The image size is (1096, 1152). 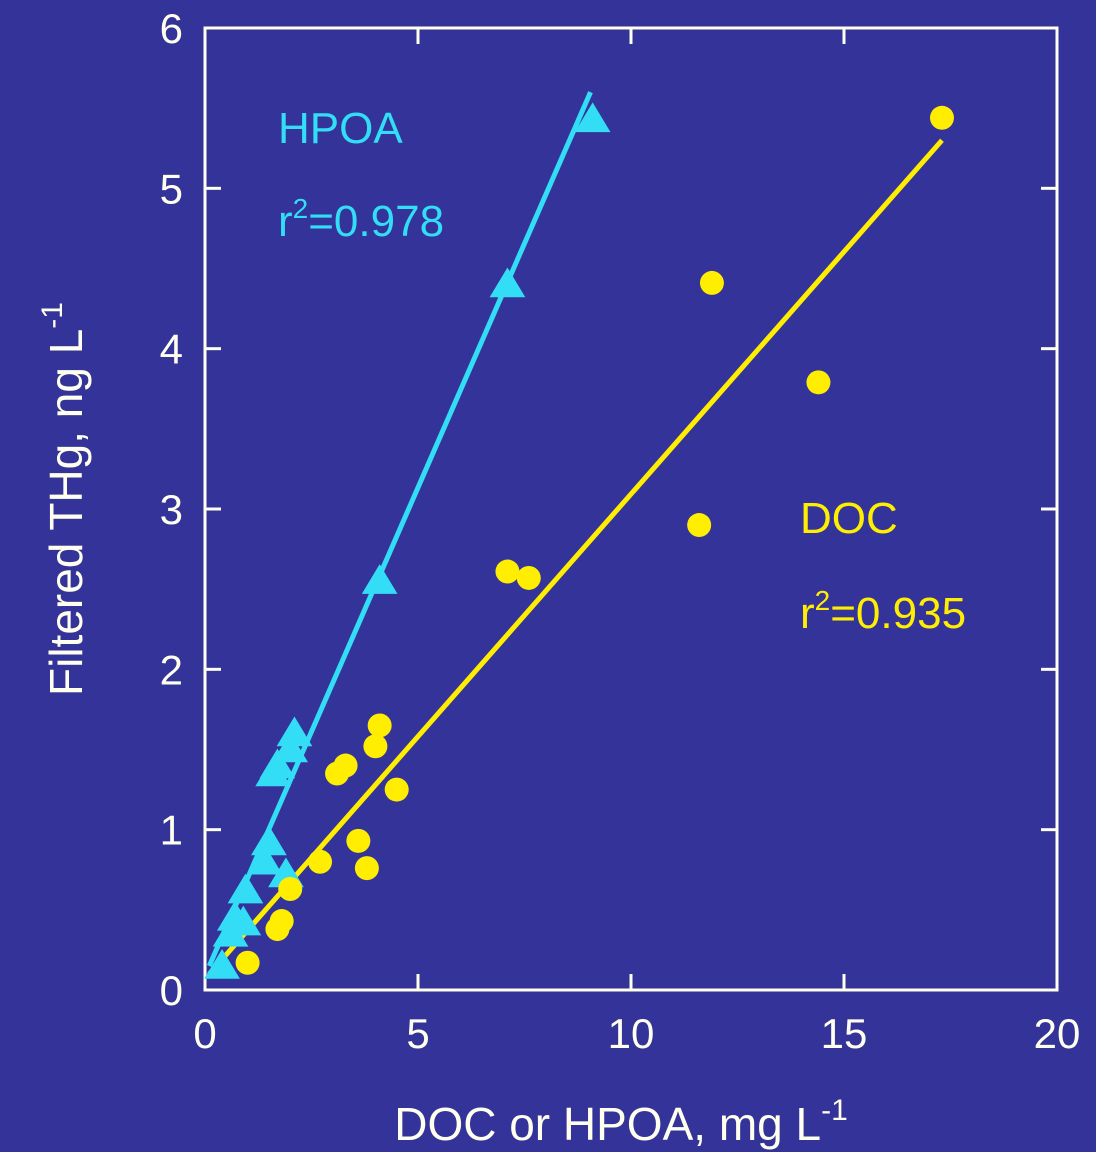 I want to click on y-tick-label: 1, so click(x=171, y=830).